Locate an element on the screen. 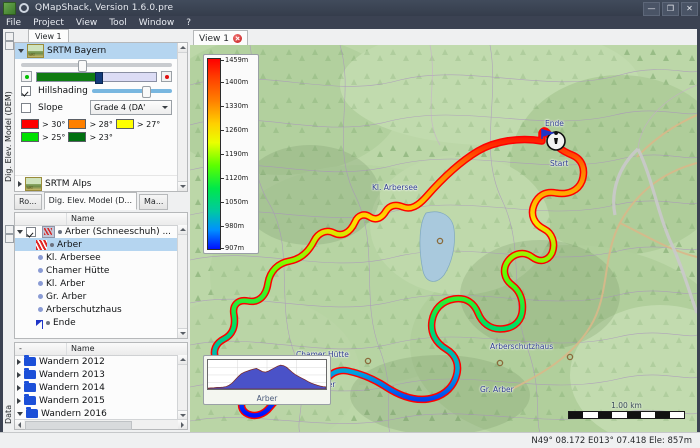 The image size is (700, 448). data-dock-close-button is located at coordinates (9, 238).